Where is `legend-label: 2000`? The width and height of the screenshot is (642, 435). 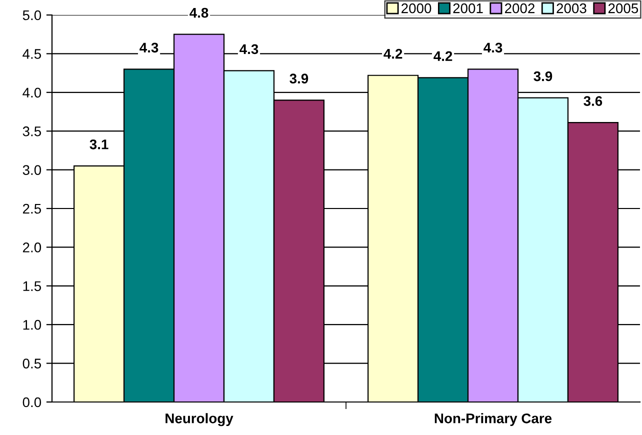
legend-label: 2000 is located at coordinates (417, 8).